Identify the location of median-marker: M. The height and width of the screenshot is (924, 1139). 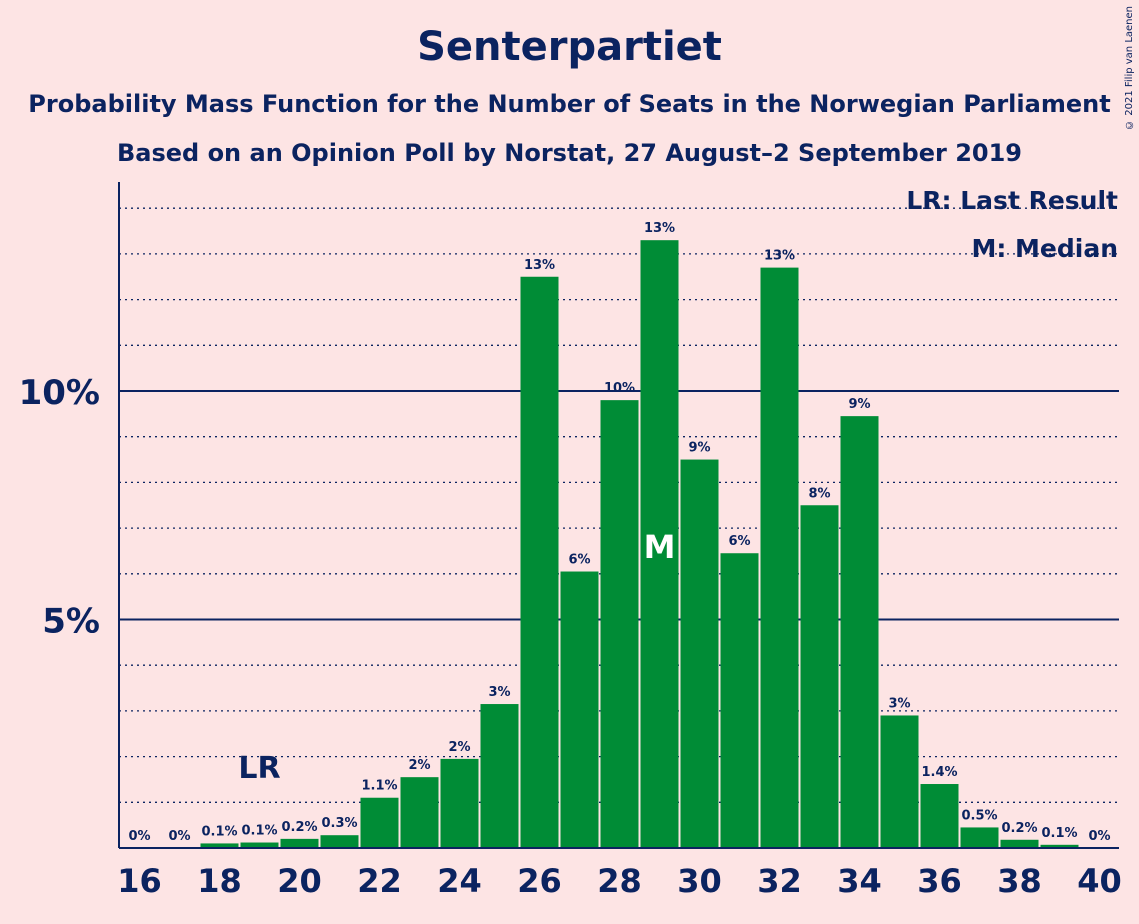
(660, 547).